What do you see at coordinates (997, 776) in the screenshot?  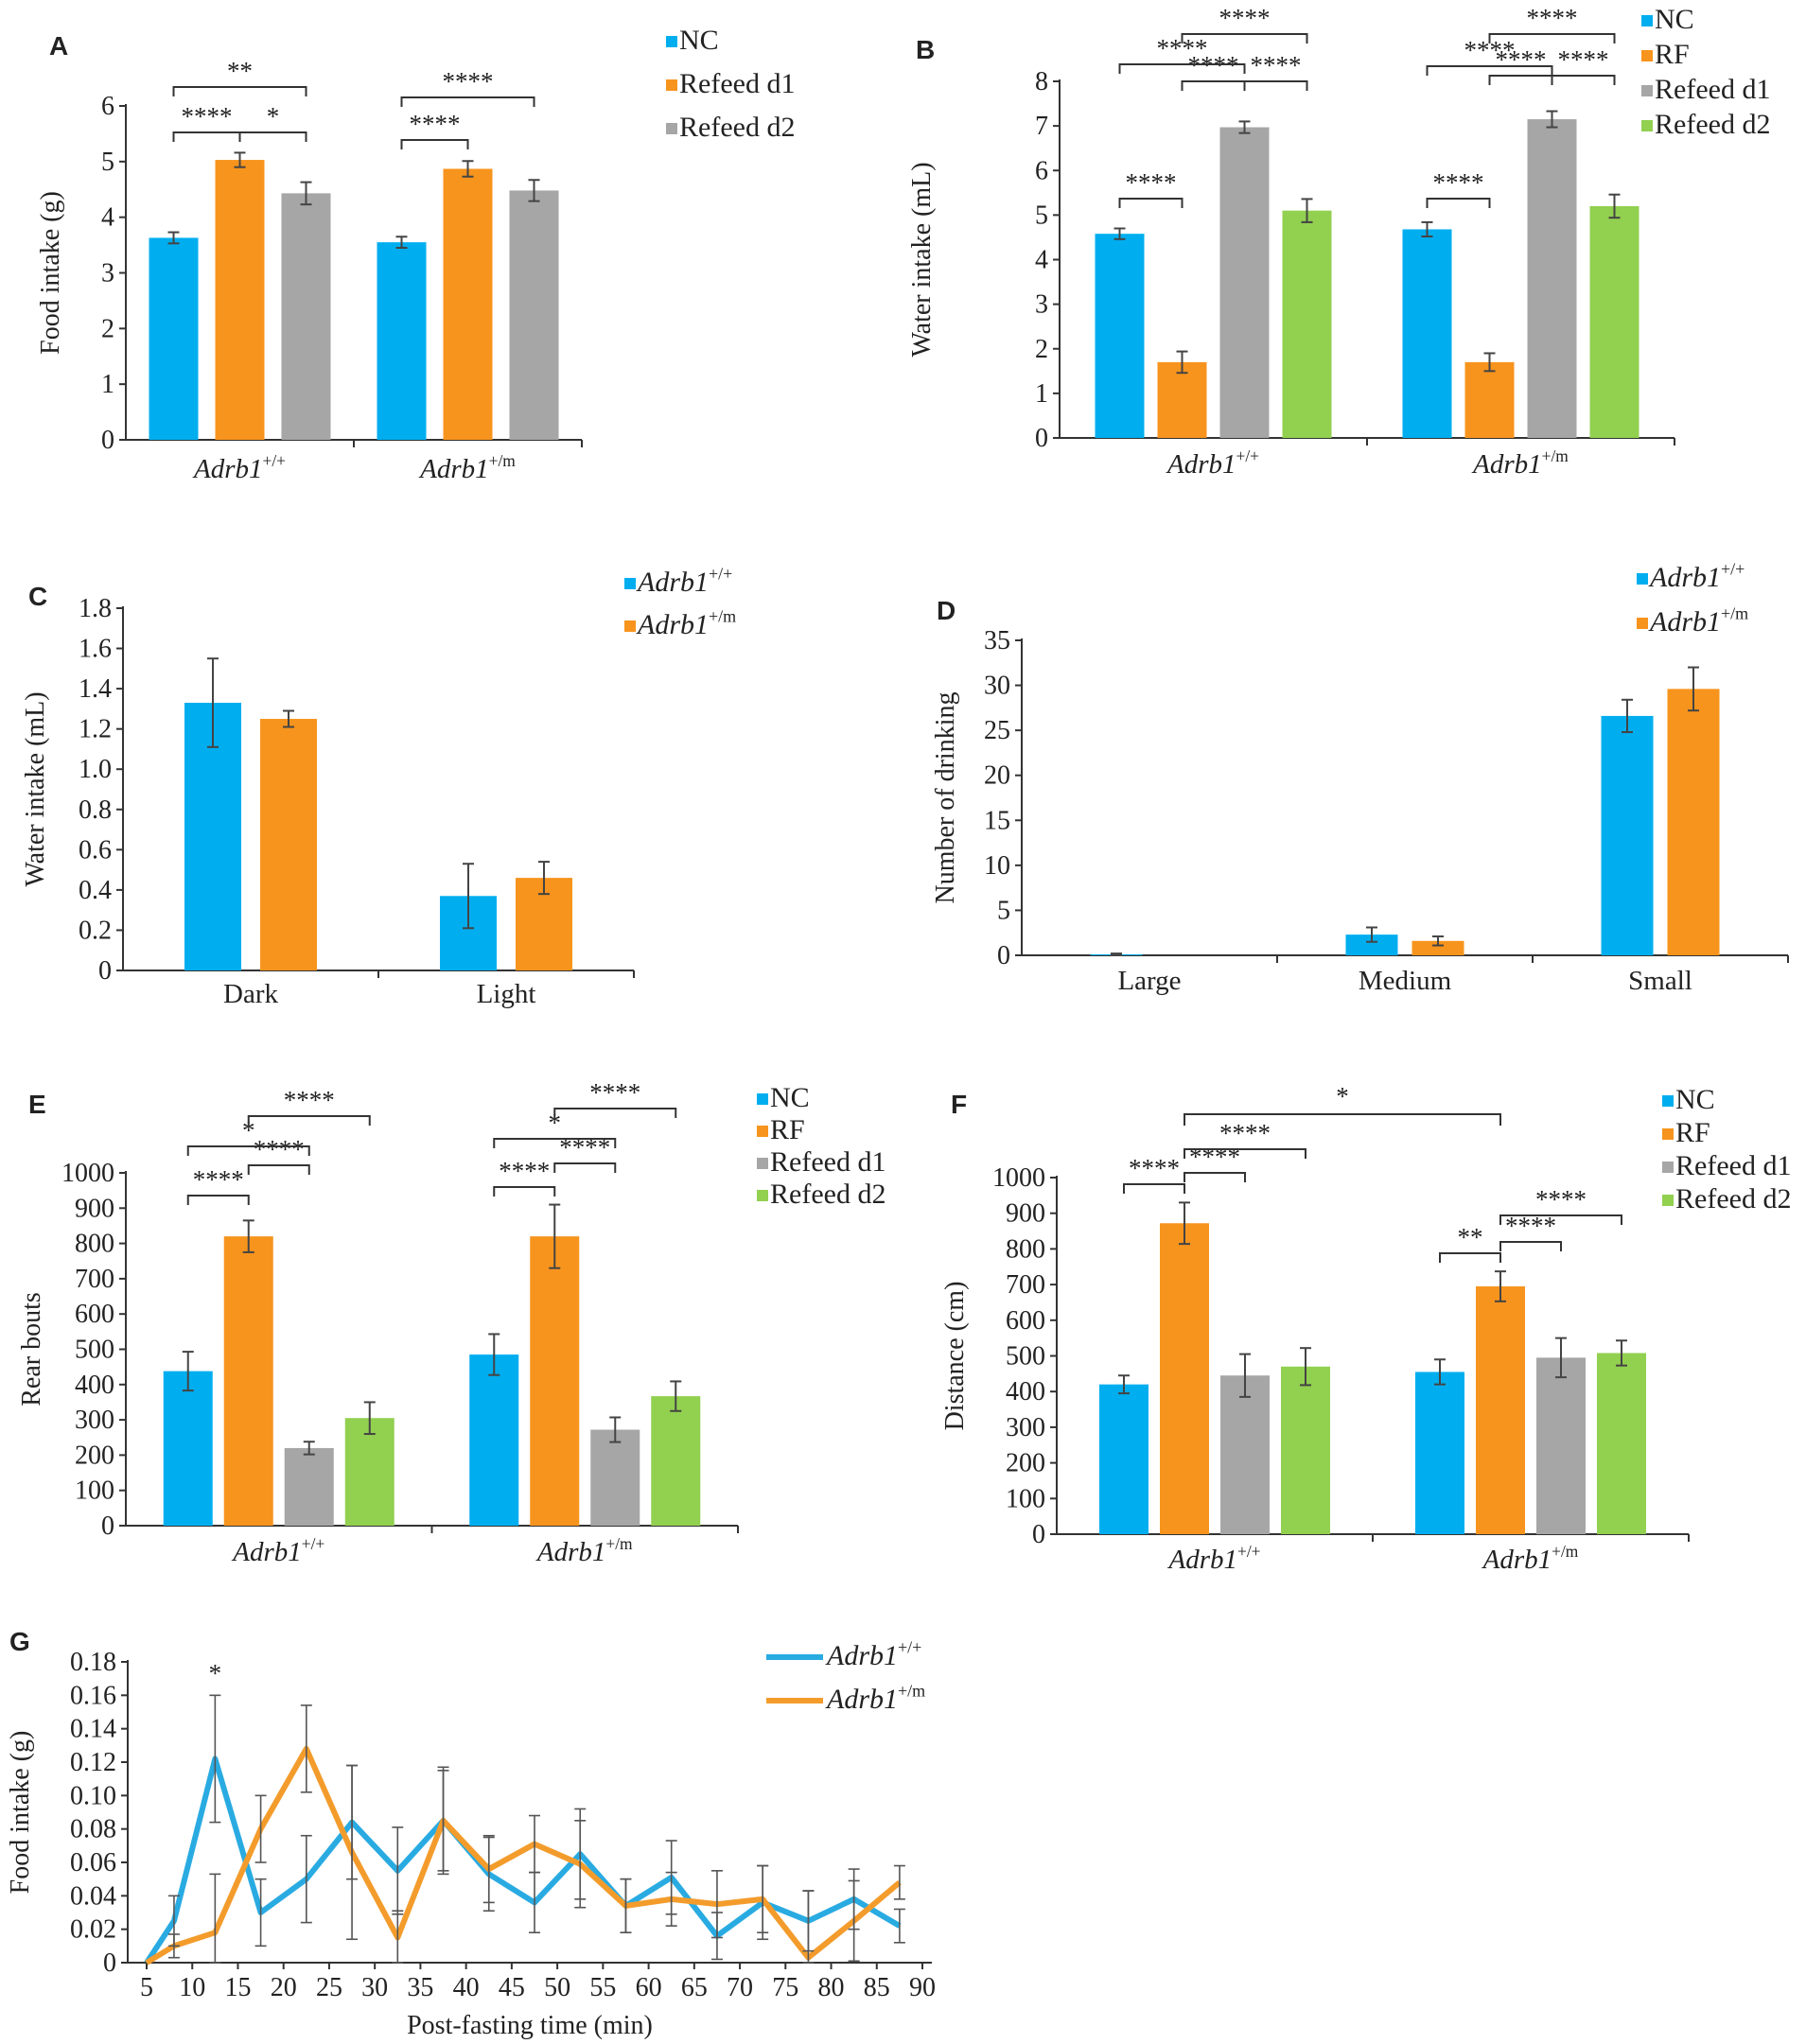 I see `panel-d-y-tick-label: 20` at bounding box center [997, 776].